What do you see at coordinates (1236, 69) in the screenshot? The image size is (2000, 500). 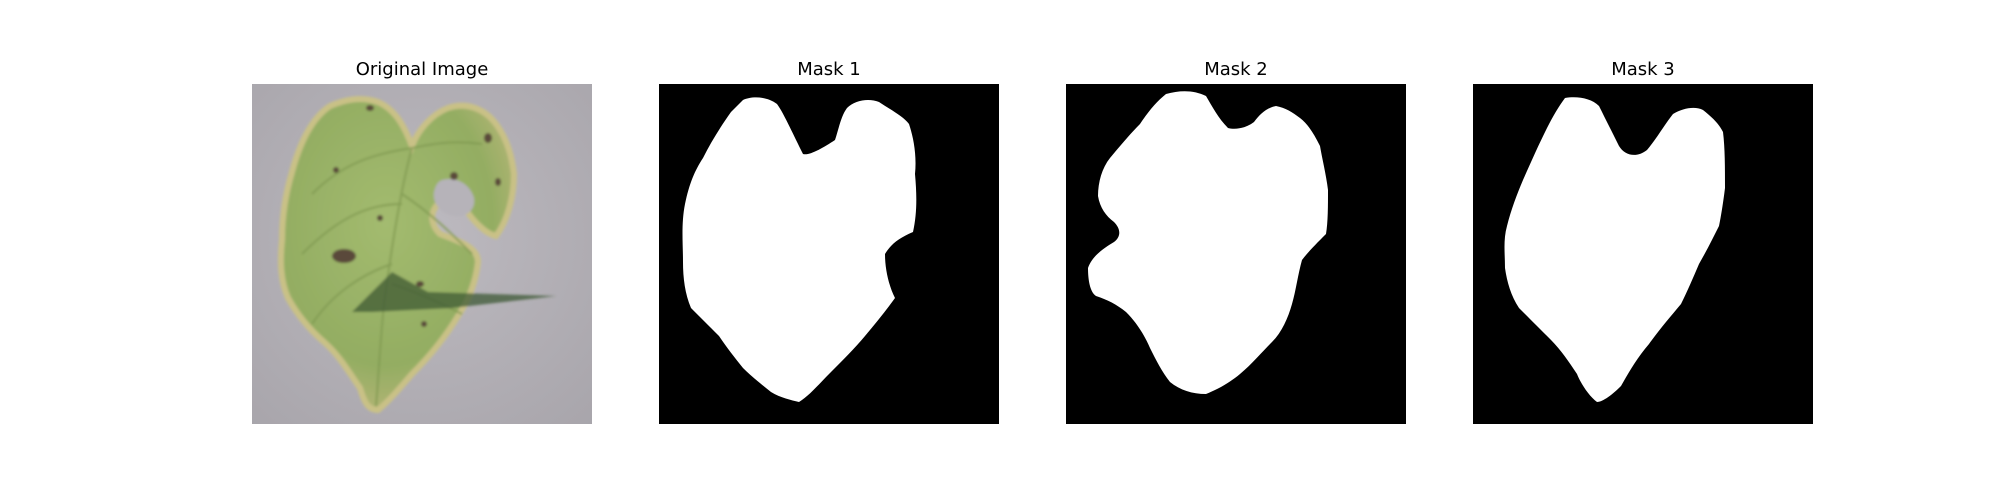 I see `mask-2-title: Mask 2` at bounding box center [1236, 69].